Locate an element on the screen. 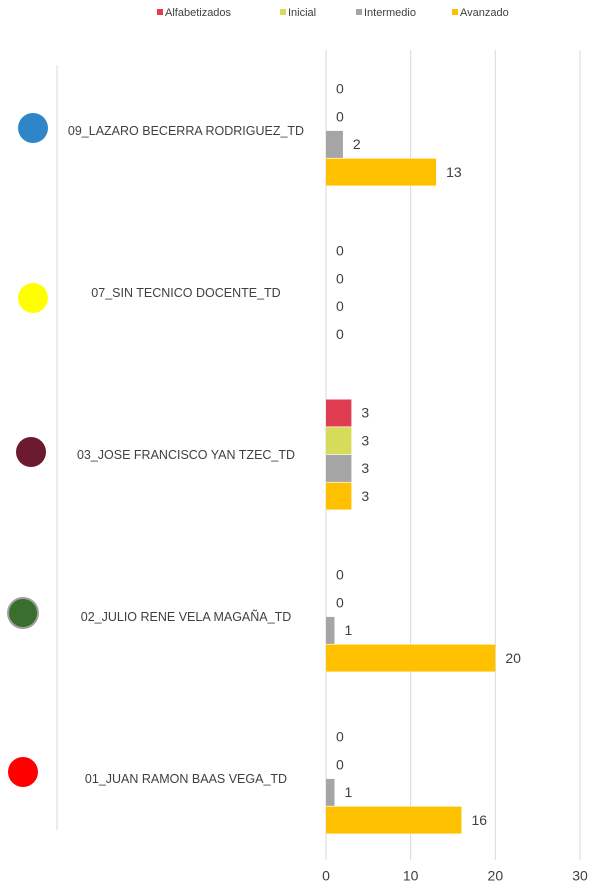 Image resolution: width=592 pixels, height=888 pixels. data-label: 20 is located at coordinates (513, 658).